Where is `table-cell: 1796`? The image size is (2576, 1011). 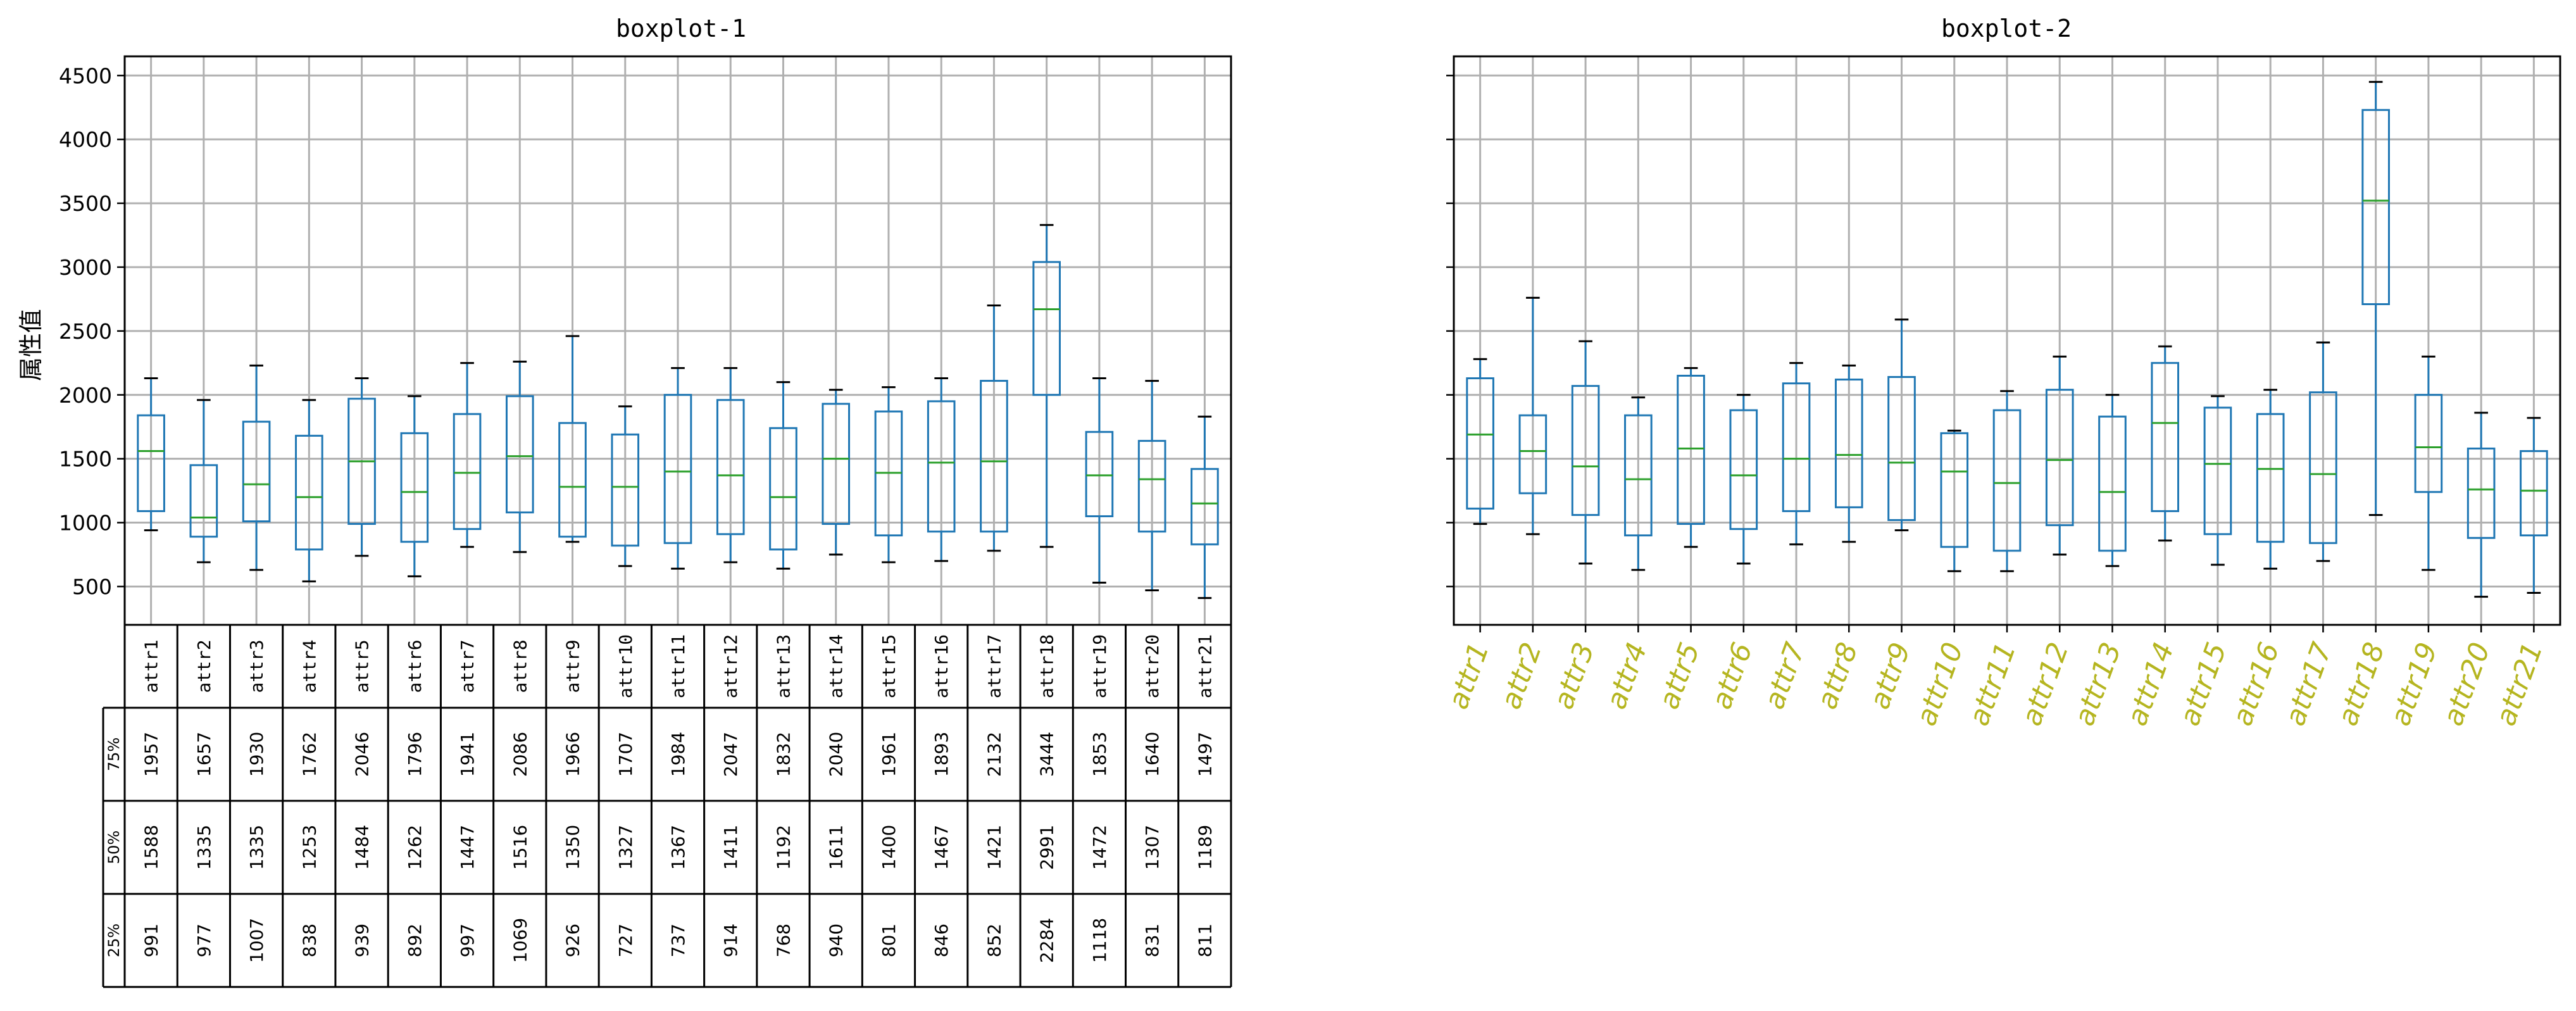
table-cell: 1796 is located at coordinates (414, 754).